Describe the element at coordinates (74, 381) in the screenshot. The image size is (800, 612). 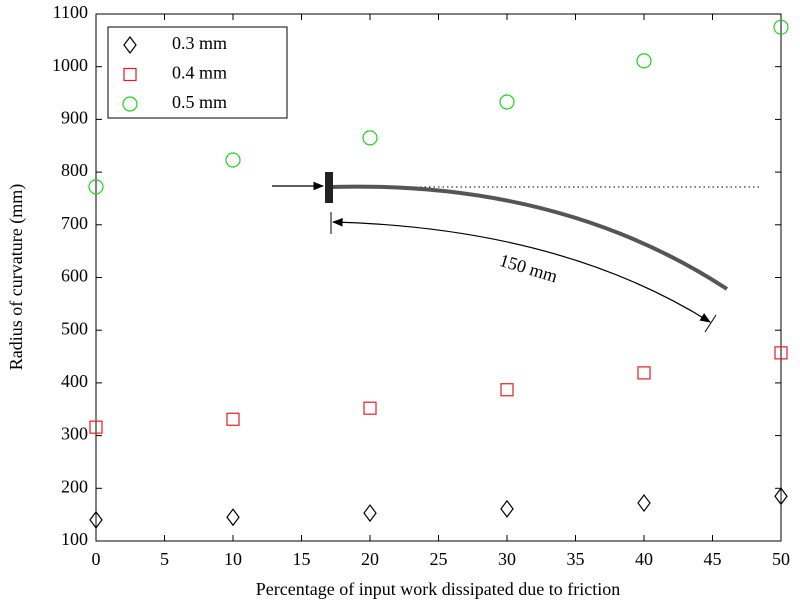
I see `y-tick-label: 400` at that location.